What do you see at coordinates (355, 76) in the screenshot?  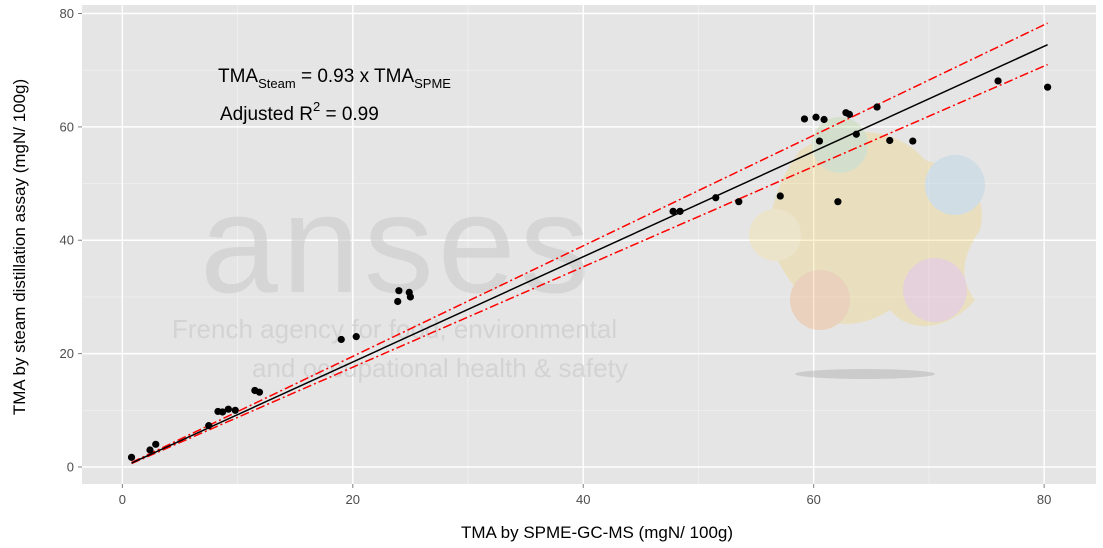 I see `equation-mid: = 0.93 x TMA` at bounding box center [355, 76].